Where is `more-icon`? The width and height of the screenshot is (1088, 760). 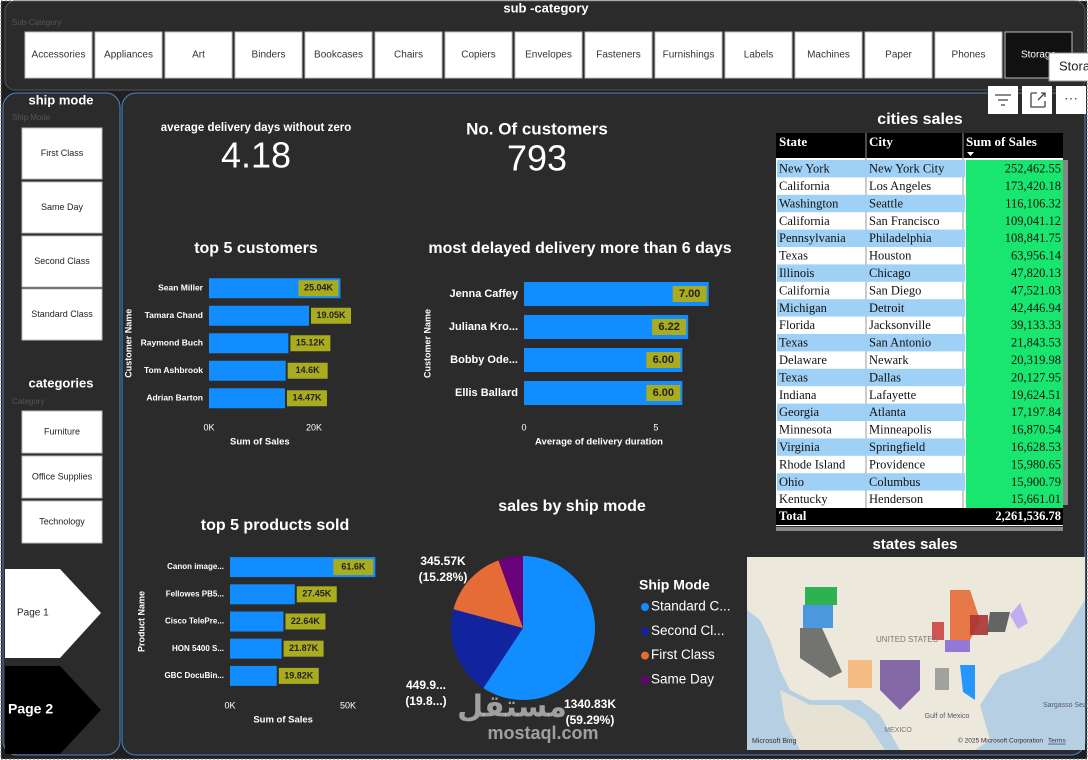 more-icon is located at coordinates (1071, 100).